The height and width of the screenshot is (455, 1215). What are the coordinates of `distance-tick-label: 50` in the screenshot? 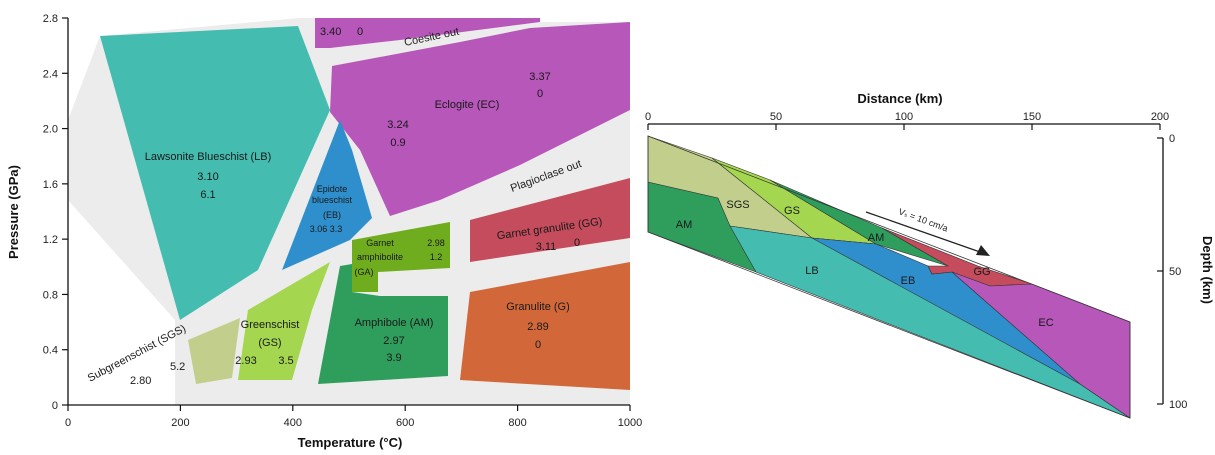 It's located at (776, 117).